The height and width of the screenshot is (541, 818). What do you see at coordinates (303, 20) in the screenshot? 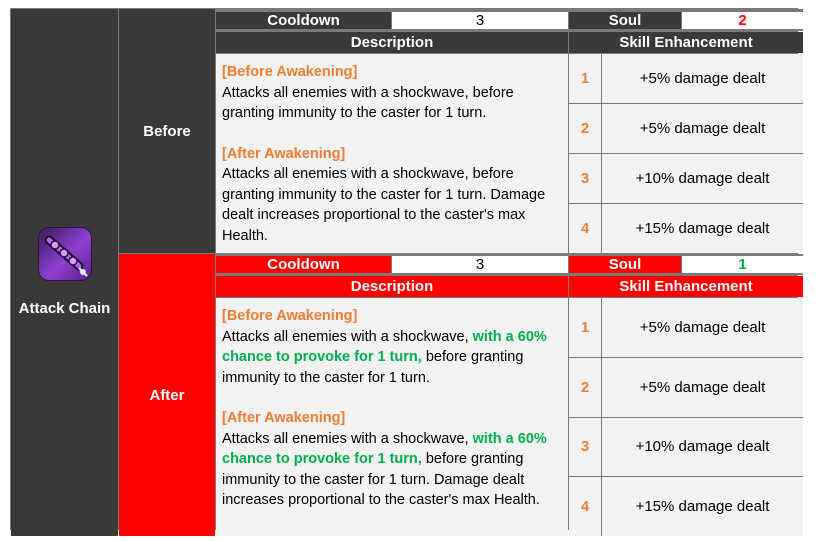
I see `before-cooldown-header: Cooldown` at bounding box center [303, 20].